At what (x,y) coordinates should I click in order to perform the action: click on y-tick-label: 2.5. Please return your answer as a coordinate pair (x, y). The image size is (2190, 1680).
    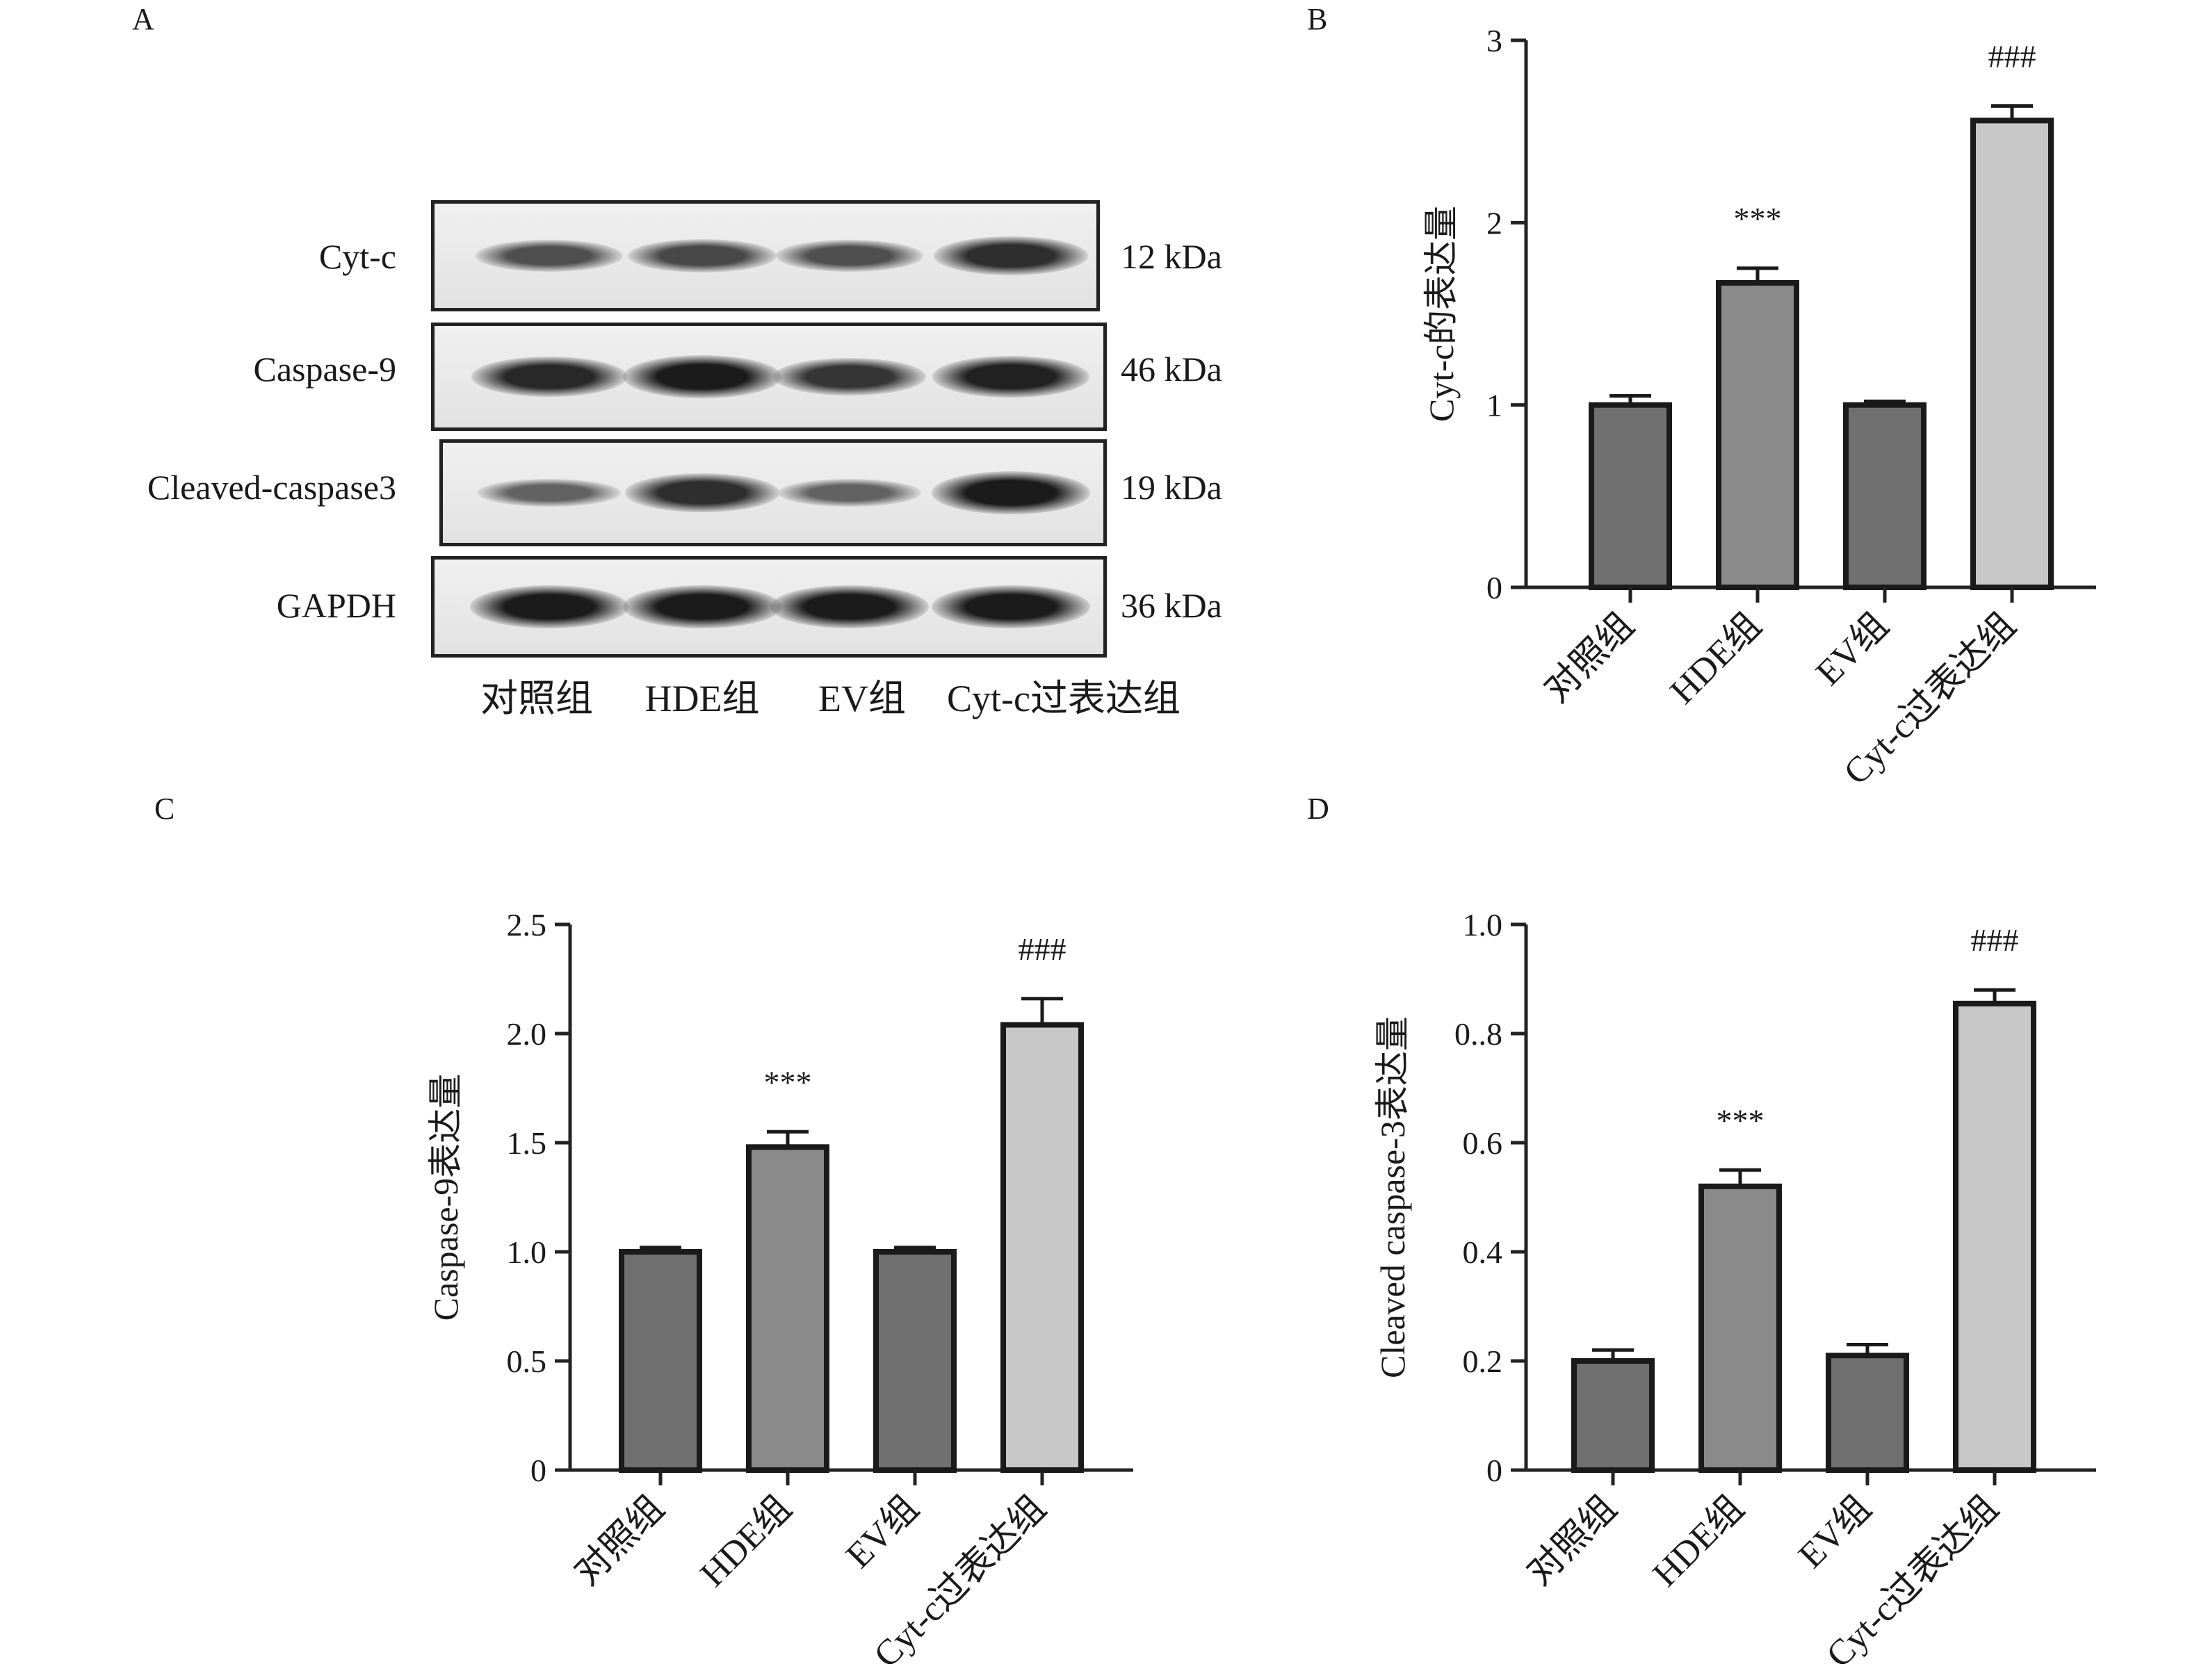
    Looking at the image, I should click on (527, 925).